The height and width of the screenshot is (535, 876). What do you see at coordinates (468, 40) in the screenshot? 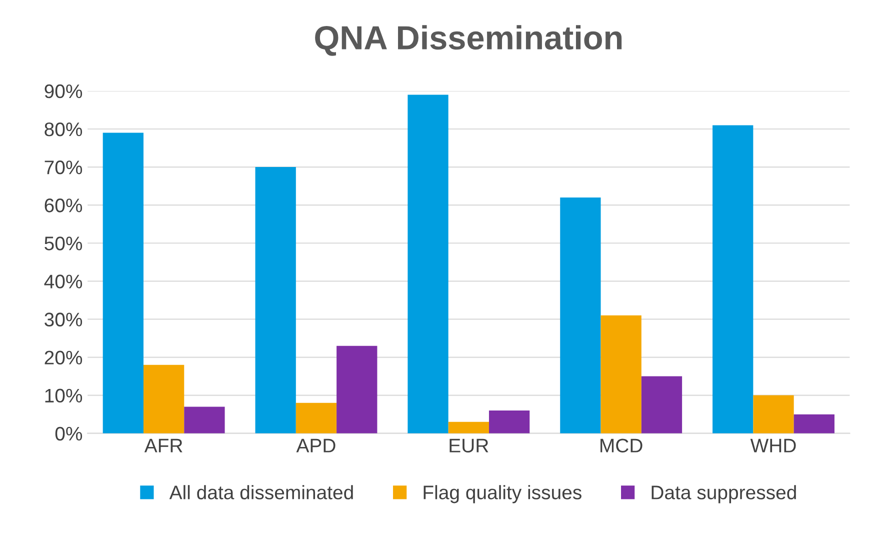
I see `chart-title: QNA Dissemination` at bounding box center [468, 40].